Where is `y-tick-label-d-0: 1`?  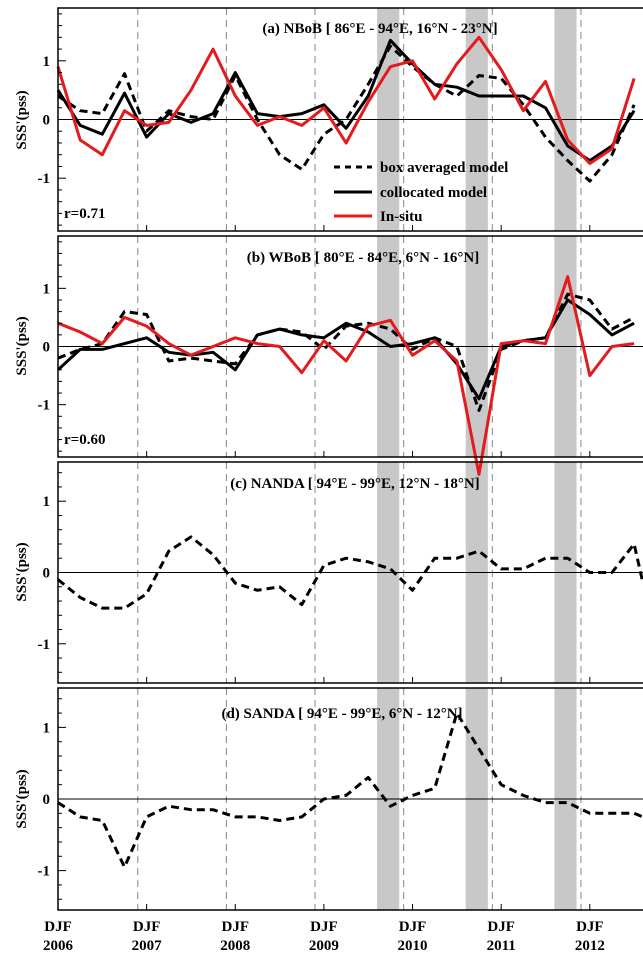
y-tick-label-d-0: 1 is located at coordinates (47, 728).